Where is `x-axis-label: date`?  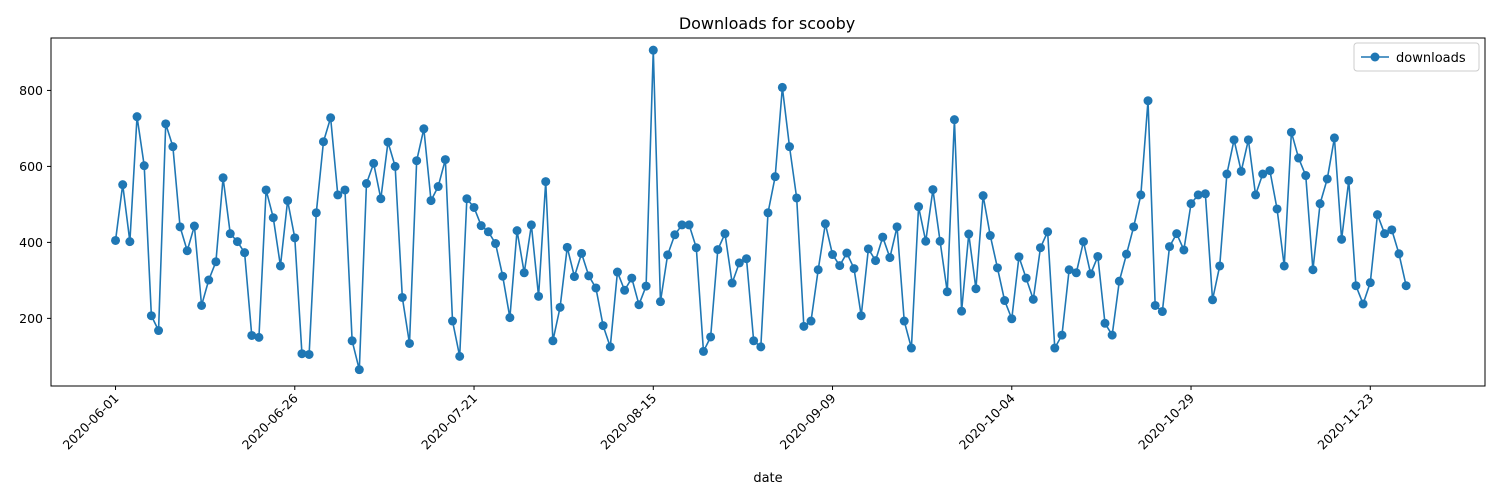 x-axis-label: date is located at coordinates (767, 478).